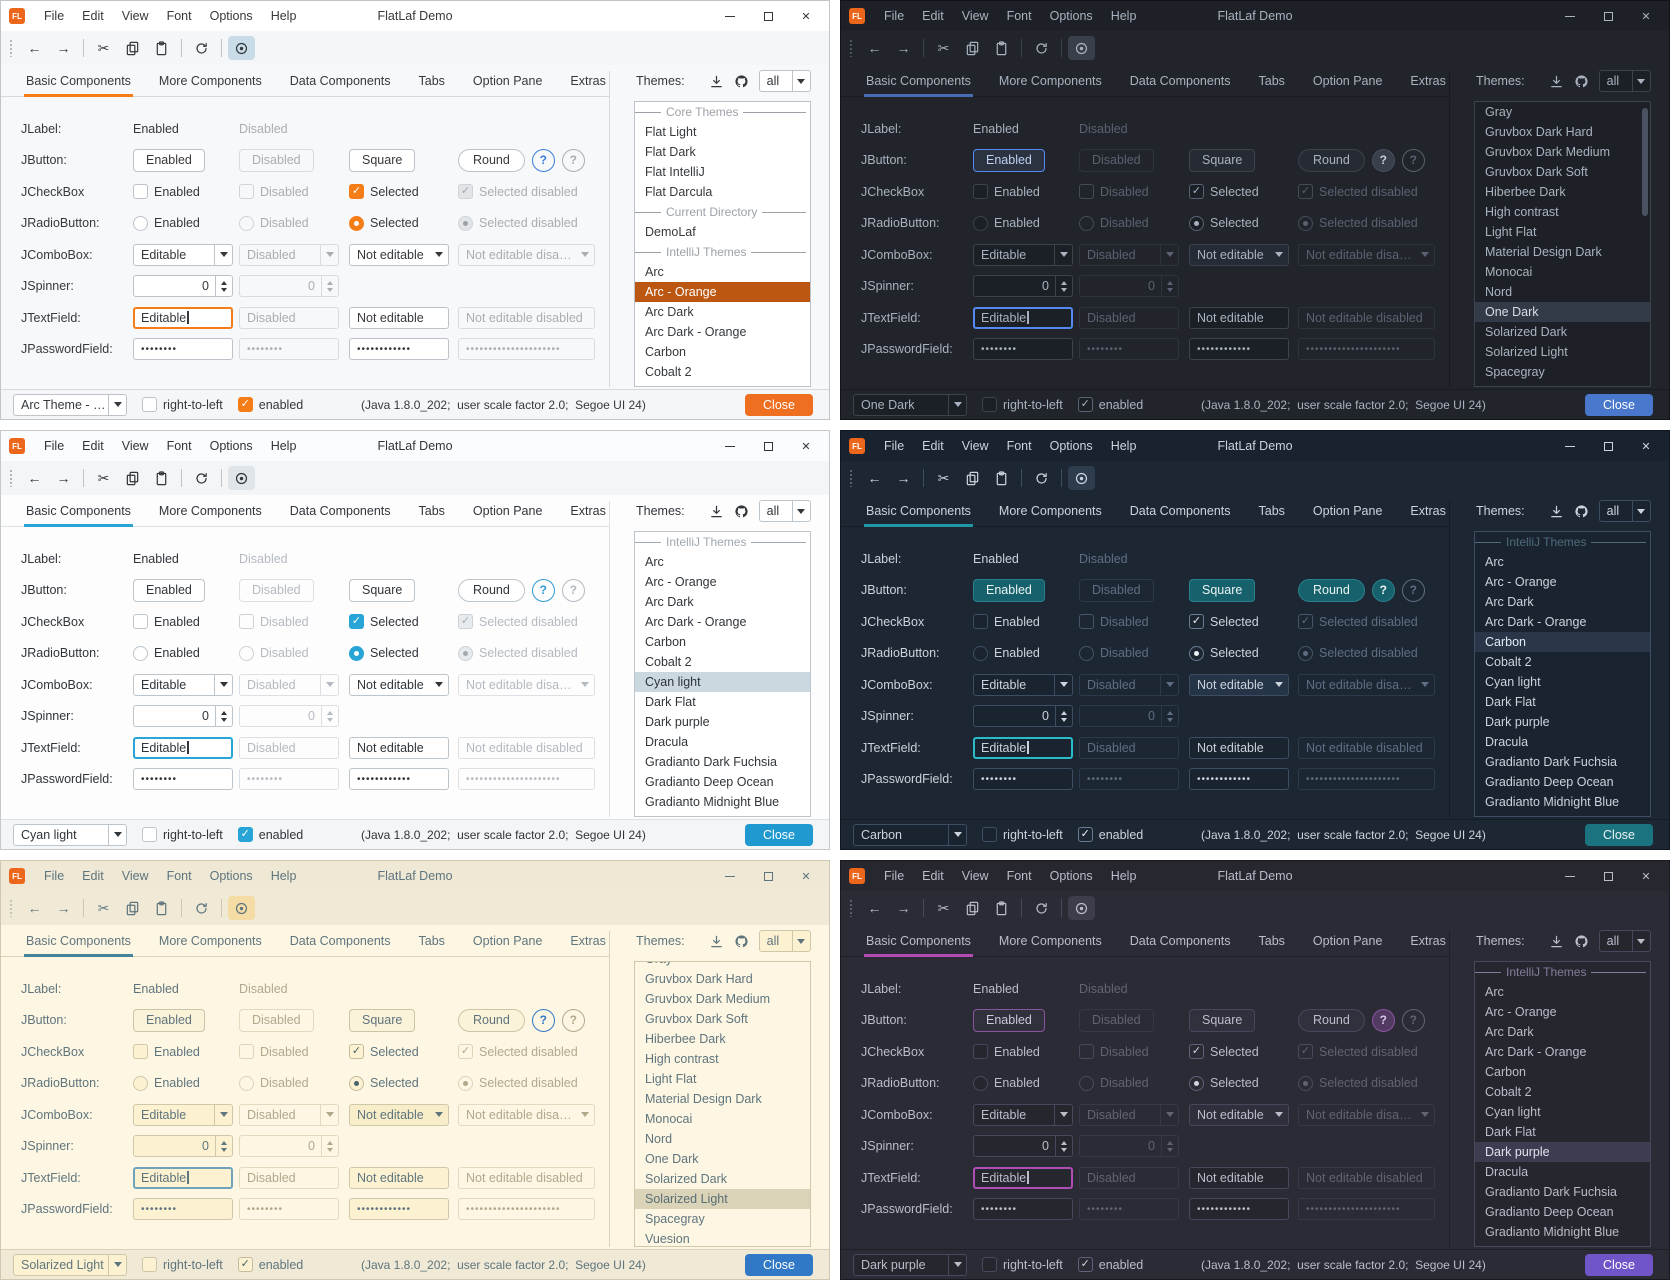  I want to click on themes-list-item: Light Flat, so click(671, 1079).